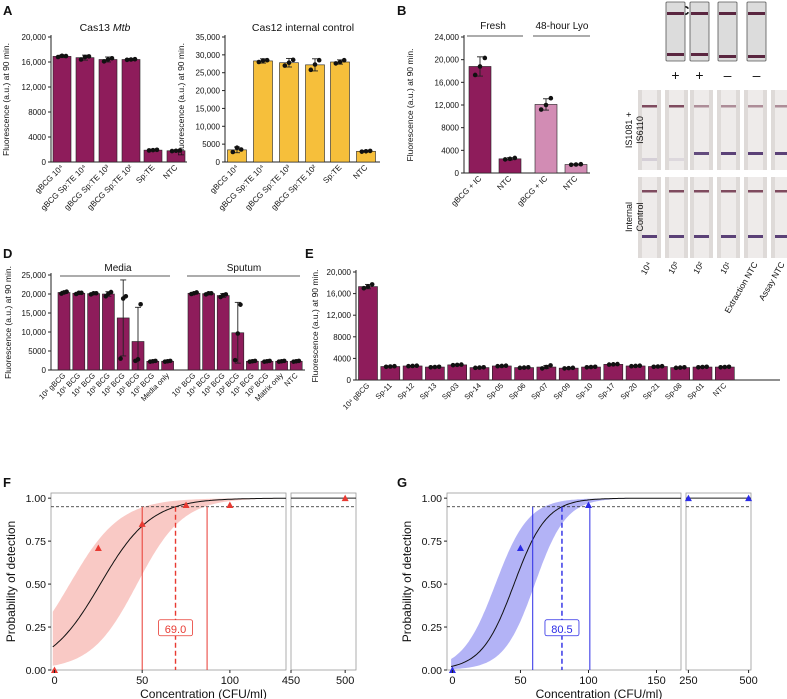  What do you see at coordinates (294, 187) in the screenshot?
I see `x-tick-label: gBCG Sp:TE 10²` at bounding box center [294, 187].